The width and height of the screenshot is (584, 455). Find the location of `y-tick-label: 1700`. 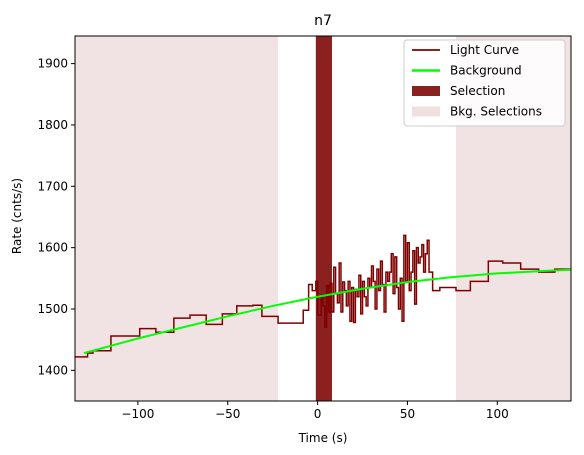

y-tick-label: 1700 is located at coordinates (52, 186).